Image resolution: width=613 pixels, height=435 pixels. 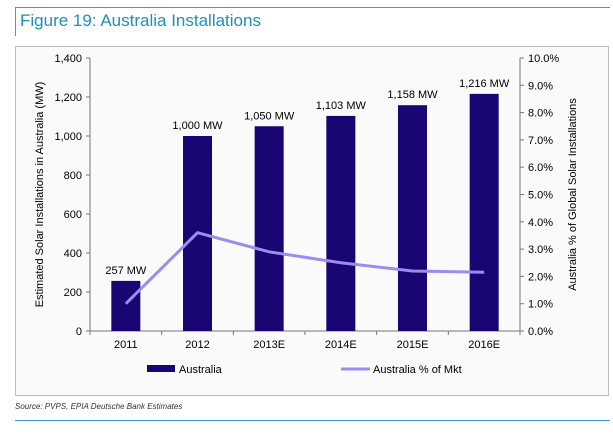 What do you see at coordinates (341, 106) in the screenshot?
I see `bar-data-label: 1,103 MW` at bounding box center [341, 106].